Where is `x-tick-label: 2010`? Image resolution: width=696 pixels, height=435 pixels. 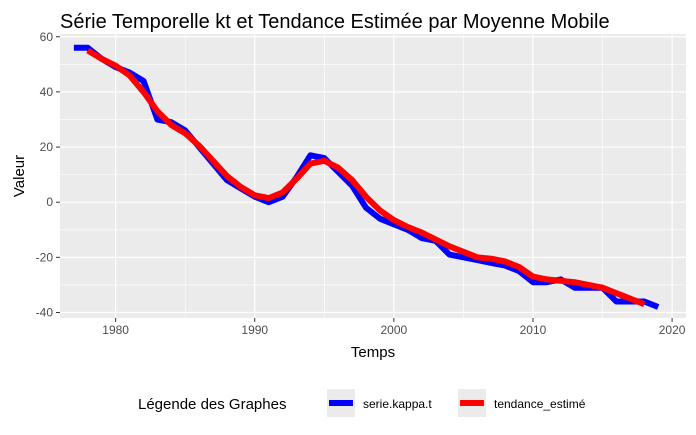 x-tick-label: 2010 is located at coordinates (533, 330).